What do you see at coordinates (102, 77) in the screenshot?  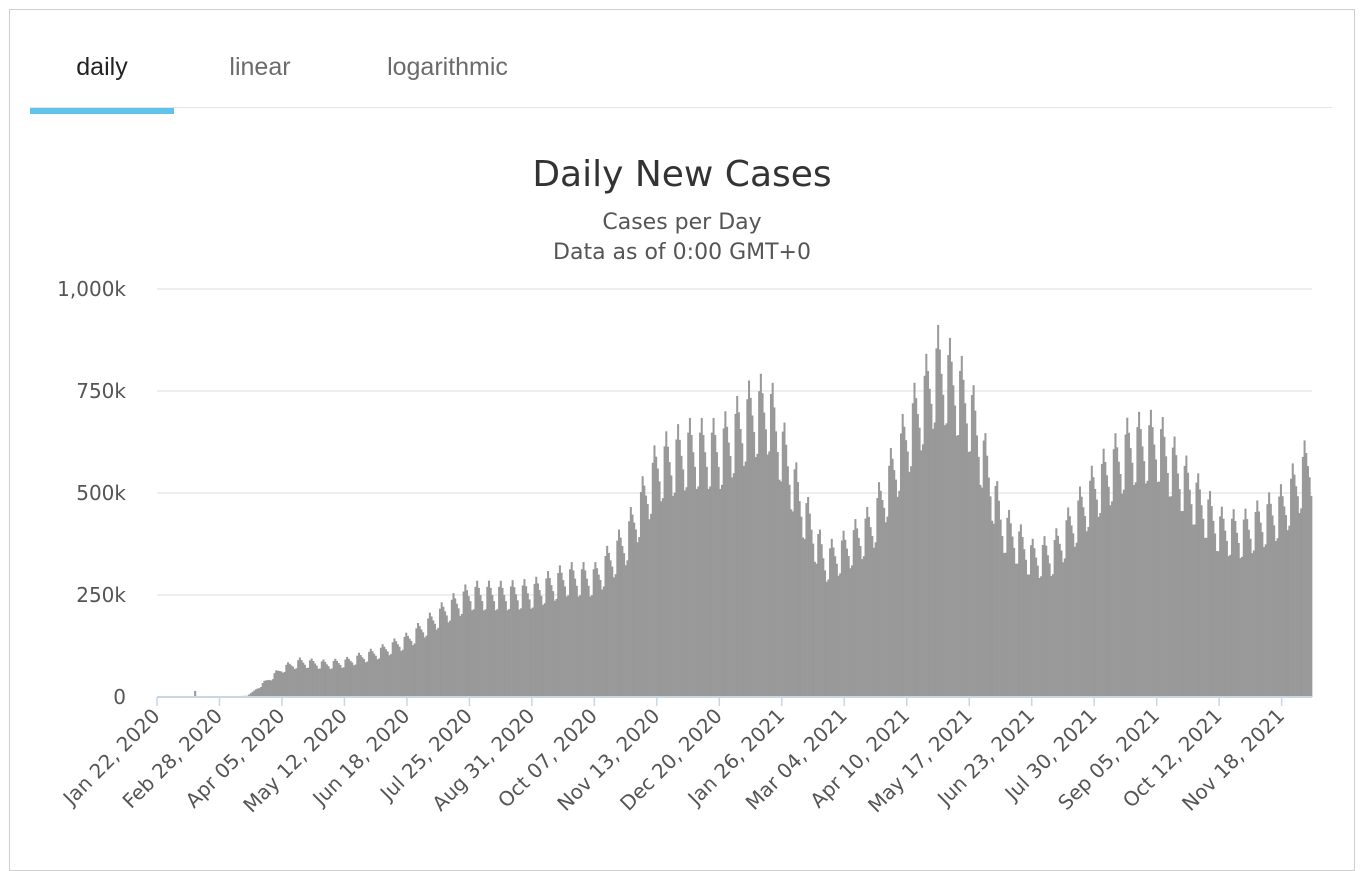 I see `tab-daily: daily` at bounding box center [102, 77].